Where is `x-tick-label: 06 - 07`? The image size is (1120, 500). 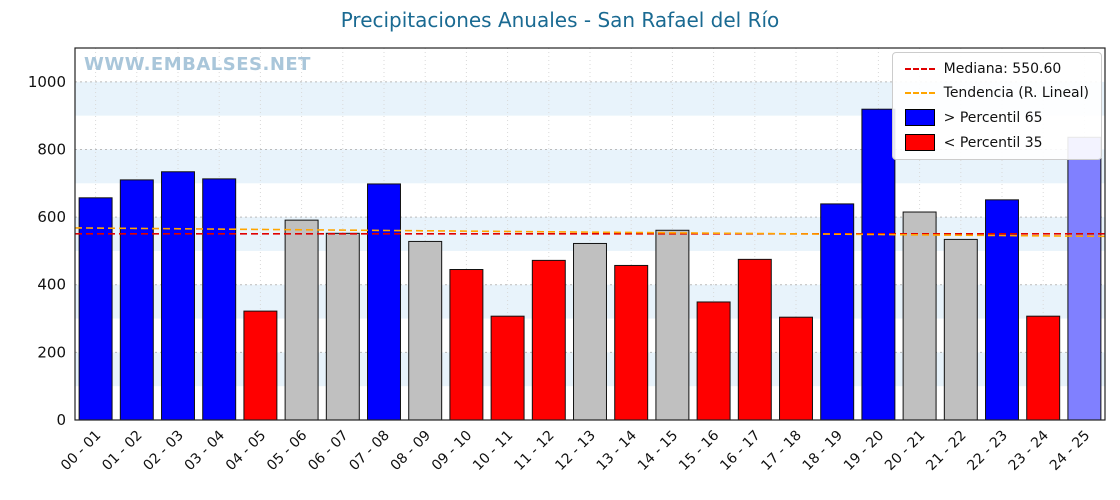
x-tick-label: 06 - 07 is located at coordinates (328, 451).